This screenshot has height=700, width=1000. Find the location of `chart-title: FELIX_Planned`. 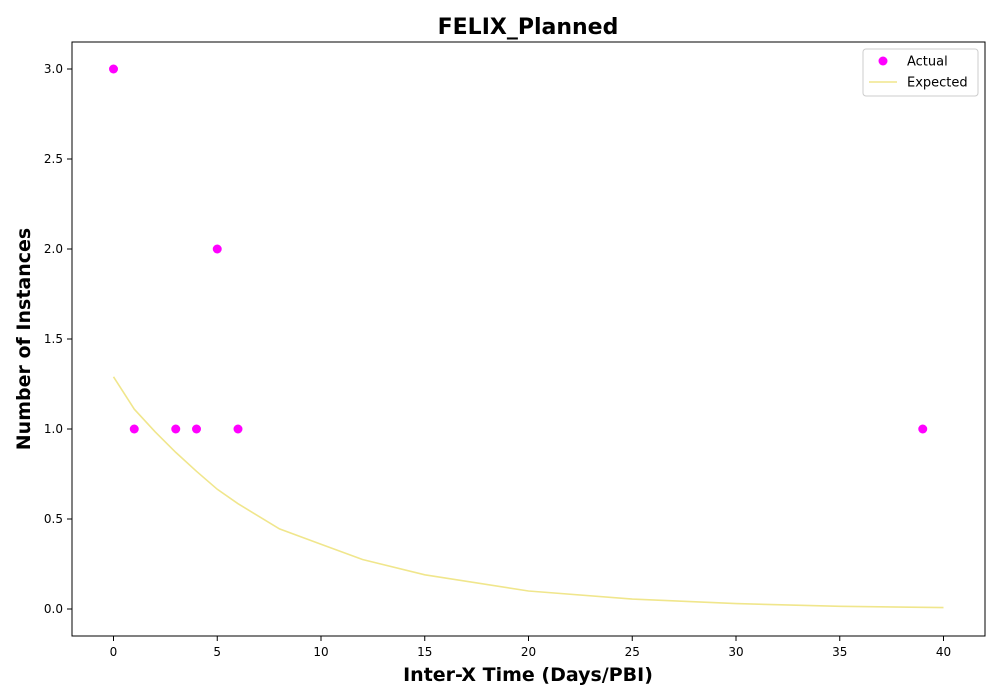

chart-title: FELIX_Planned is located at coordinates (528, 27).